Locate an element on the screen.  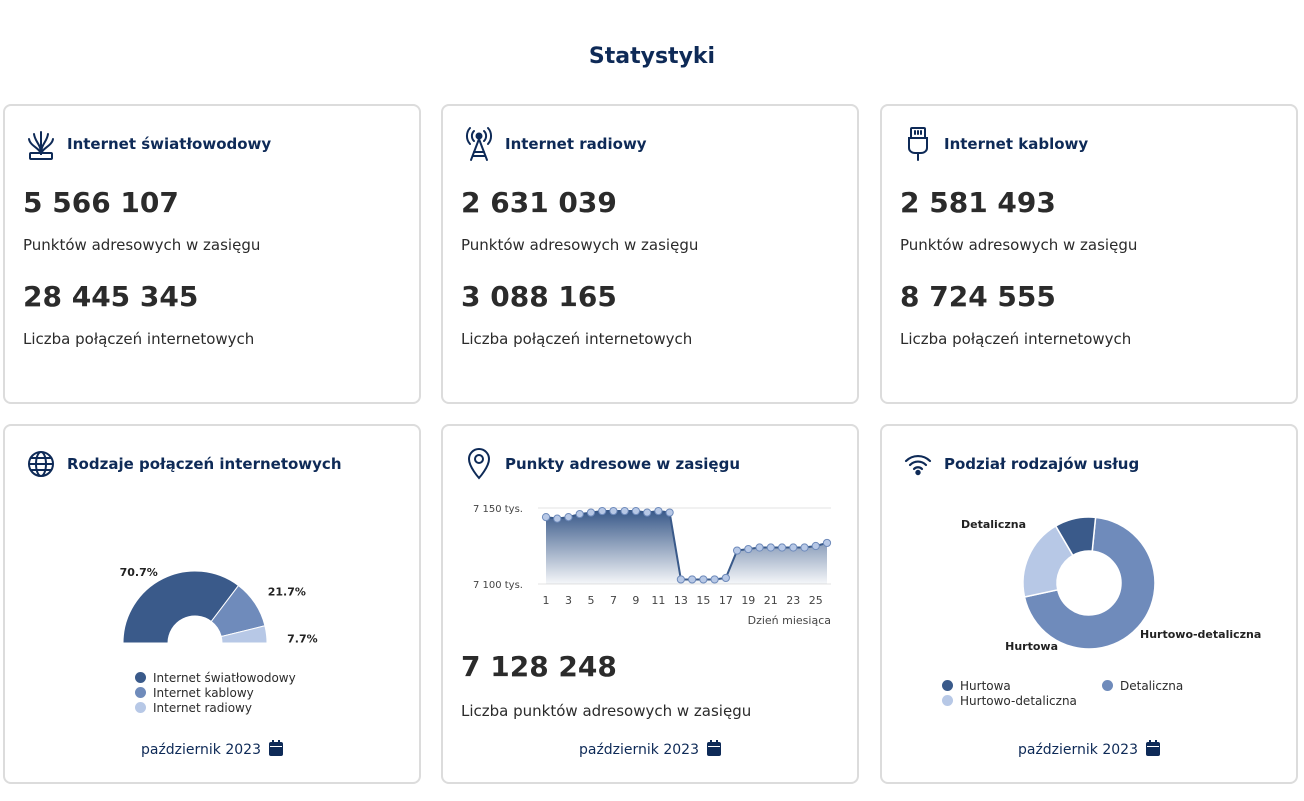
location-pin-icon is located at coordinates (479, 464).